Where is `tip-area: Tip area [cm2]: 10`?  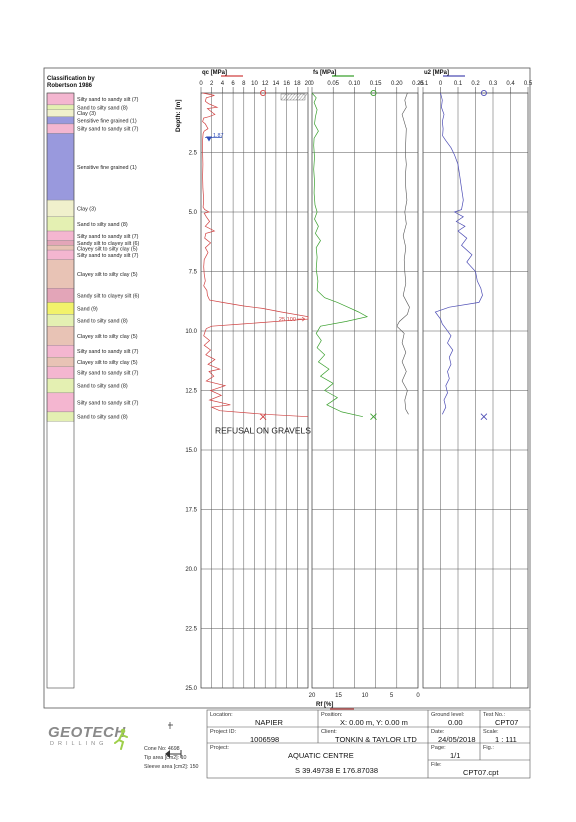
tip-area: Tip area [cm2]: 10 is located at coordinates (165, 758).